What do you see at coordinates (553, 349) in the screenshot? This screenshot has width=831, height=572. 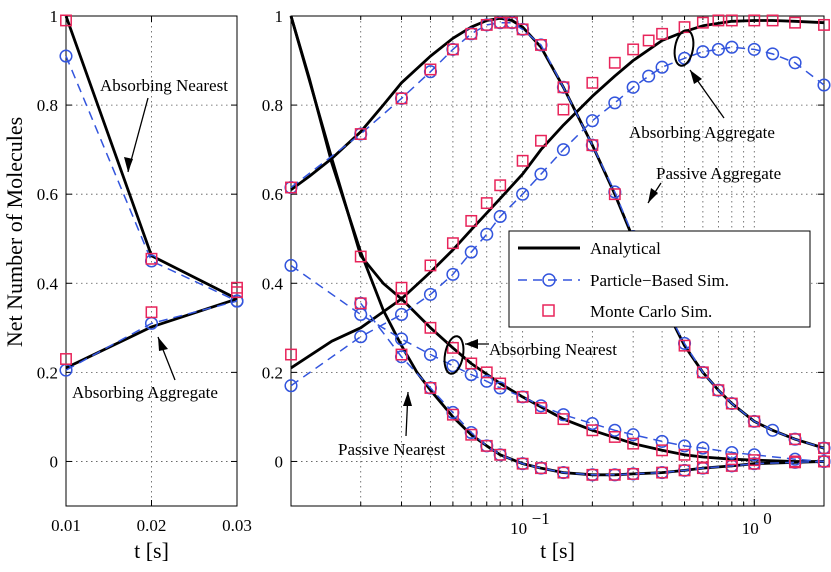 I see `annot-right-absorbing-nearest: Absorbing Nearest` at bounding box center [553, 349].